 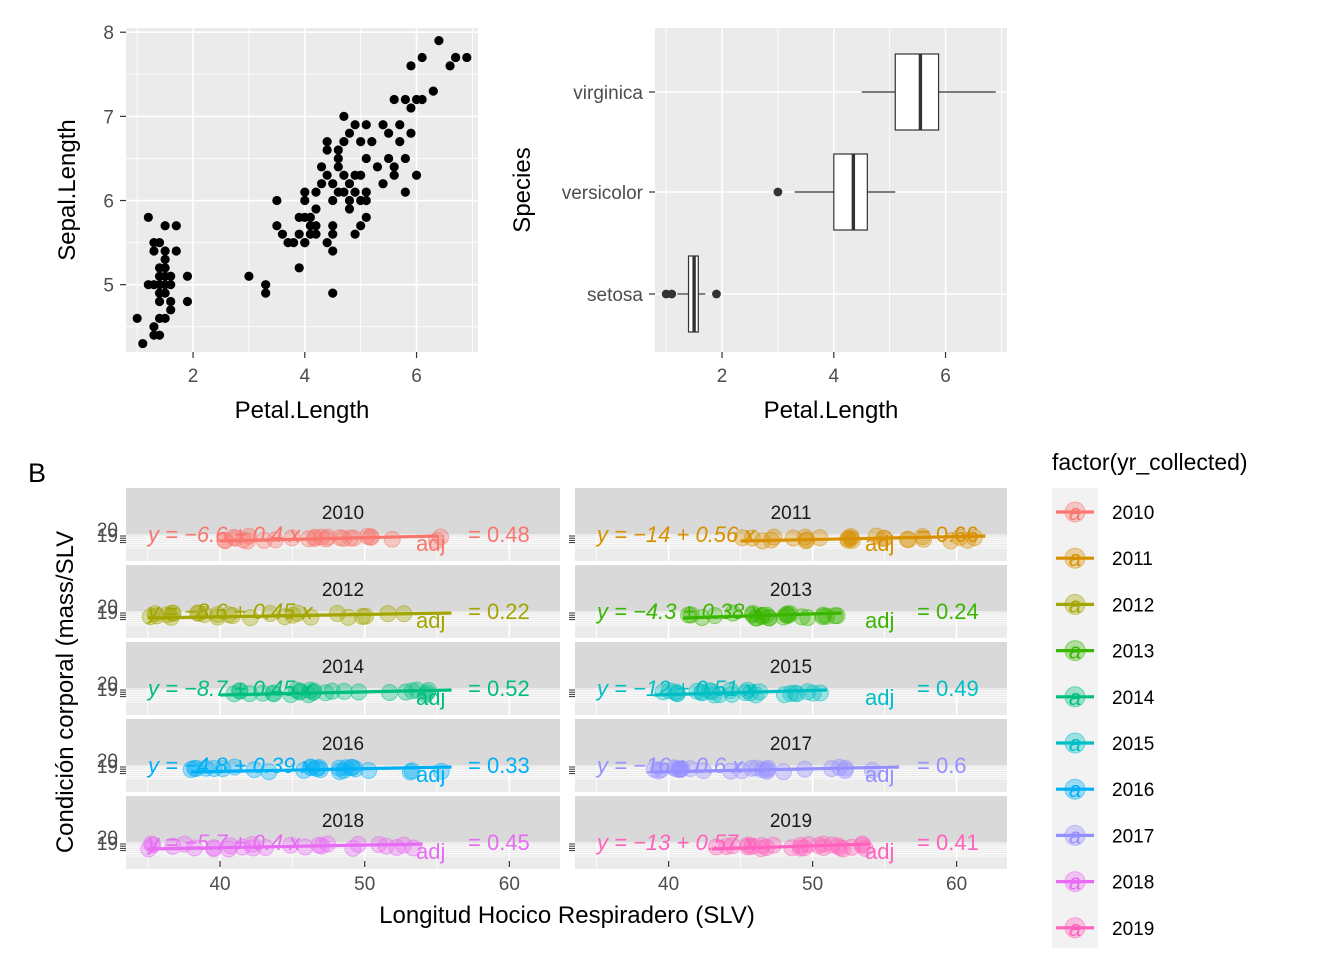 I want to click on equation-label: y = −4.3 + 0.38 x, so click(x=679, y=611).